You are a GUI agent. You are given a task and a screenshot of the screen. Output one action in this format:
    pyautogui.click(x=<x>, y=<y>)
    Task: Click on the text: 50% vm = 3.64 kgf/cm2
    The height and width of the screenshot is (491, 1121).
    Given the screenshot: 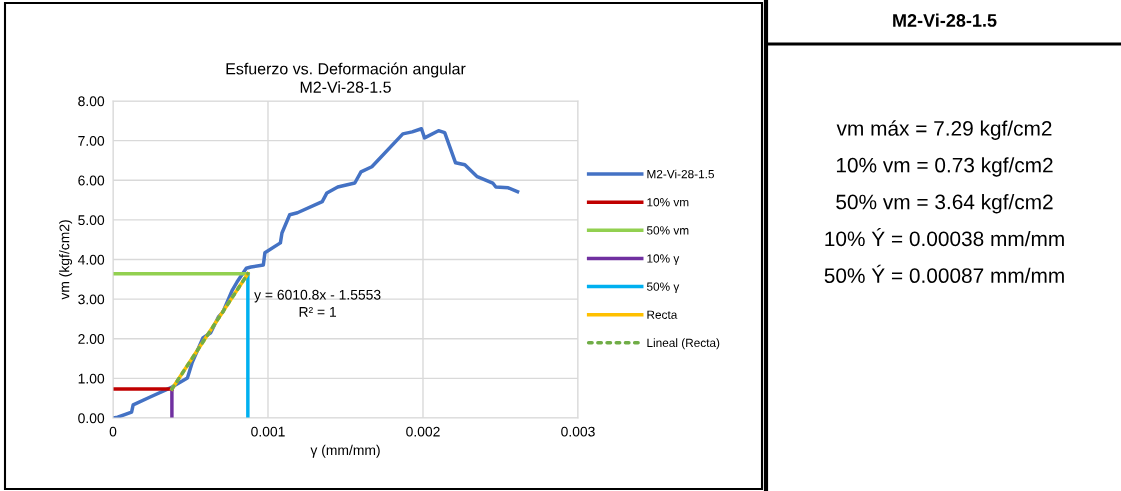 What is the action you would take?
    pyautogui.click(x=944, y=204)
    